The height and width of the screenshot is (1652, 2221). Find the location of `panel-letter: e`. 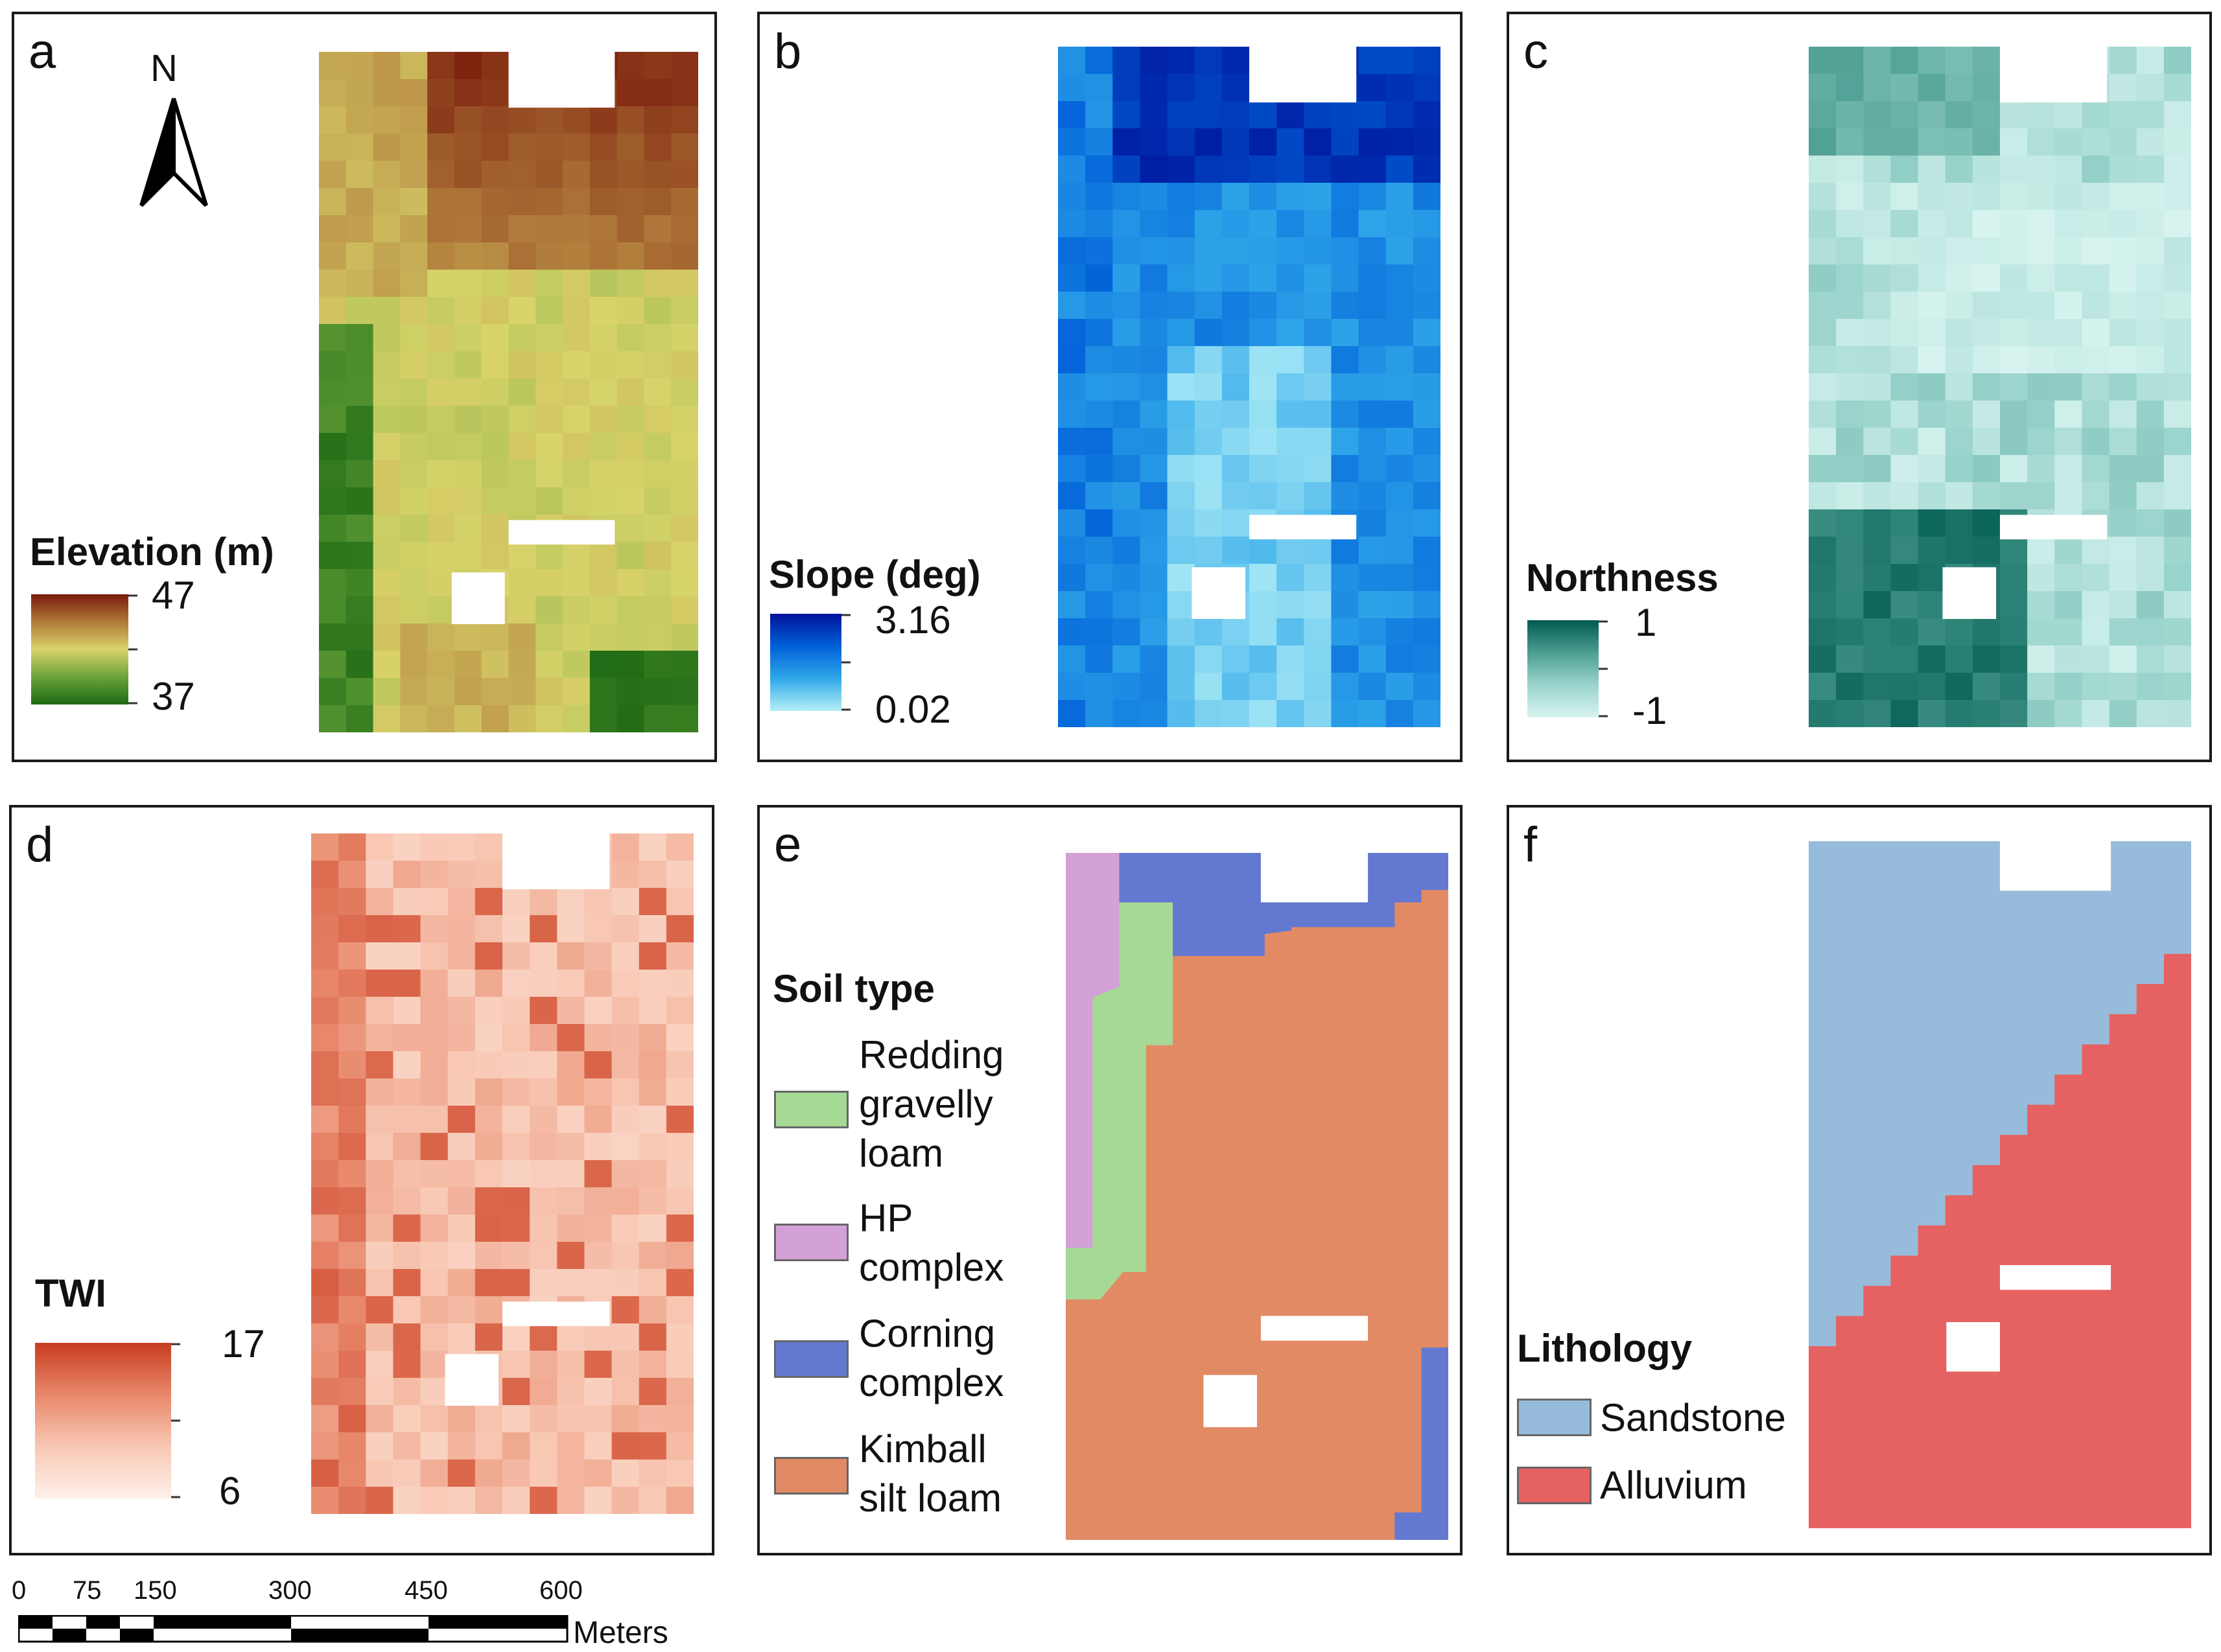

panel-letter: e is located at coordinates (788, 844).